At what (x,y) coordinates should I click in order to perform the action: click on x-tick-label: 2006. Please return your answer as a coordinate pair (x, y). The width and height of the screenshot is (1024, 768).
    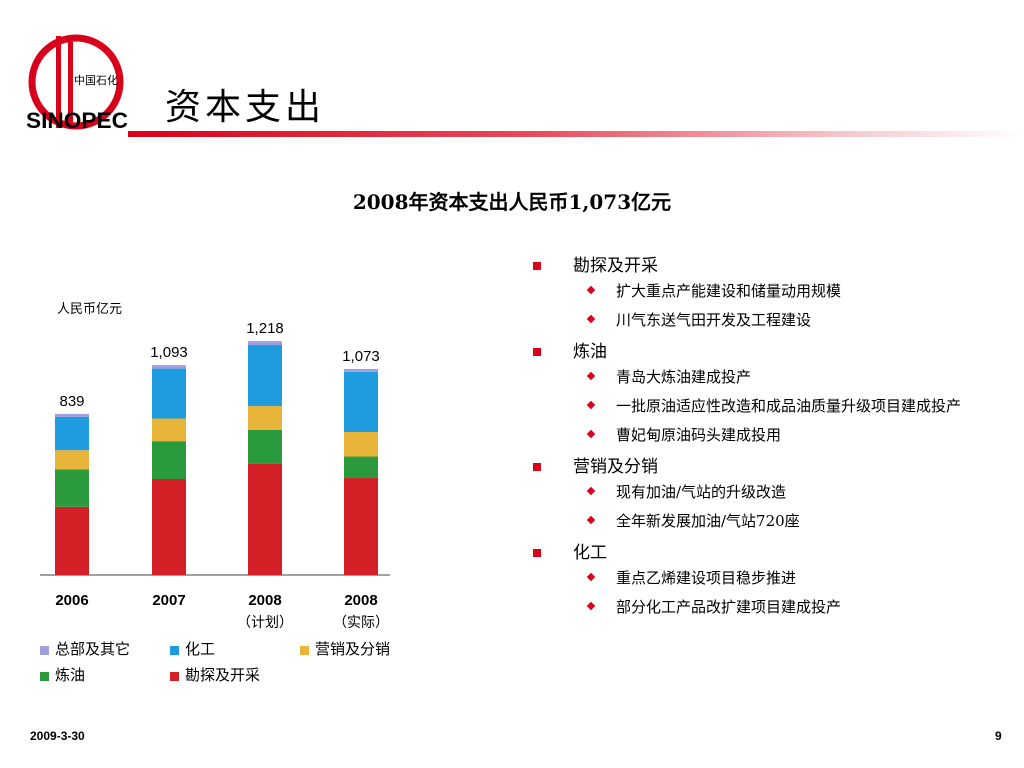
    Looking at the image, I should click on (72, 600).